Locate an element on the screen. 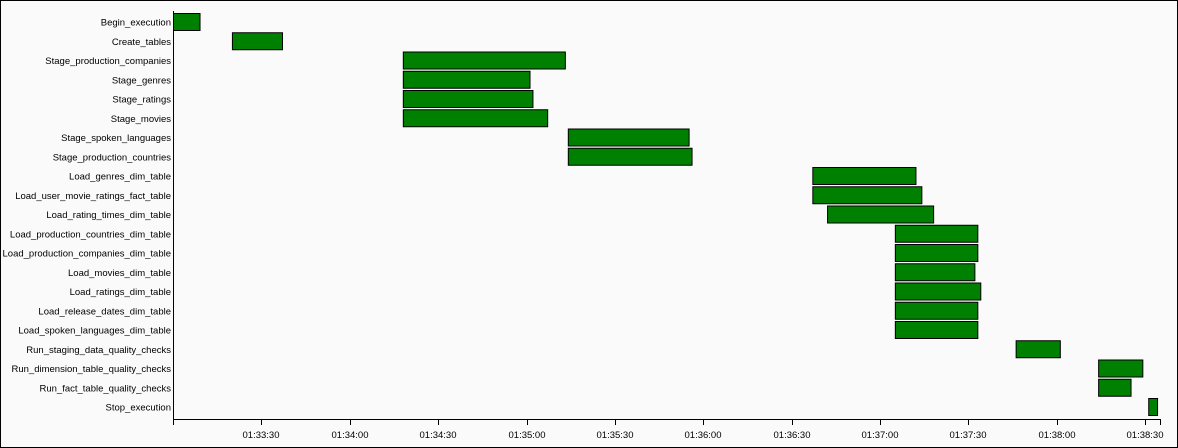 The height and width of the screenshot is (448, 1178). x-tick-label: 01:35:00 is located at coordinates (527, 435).